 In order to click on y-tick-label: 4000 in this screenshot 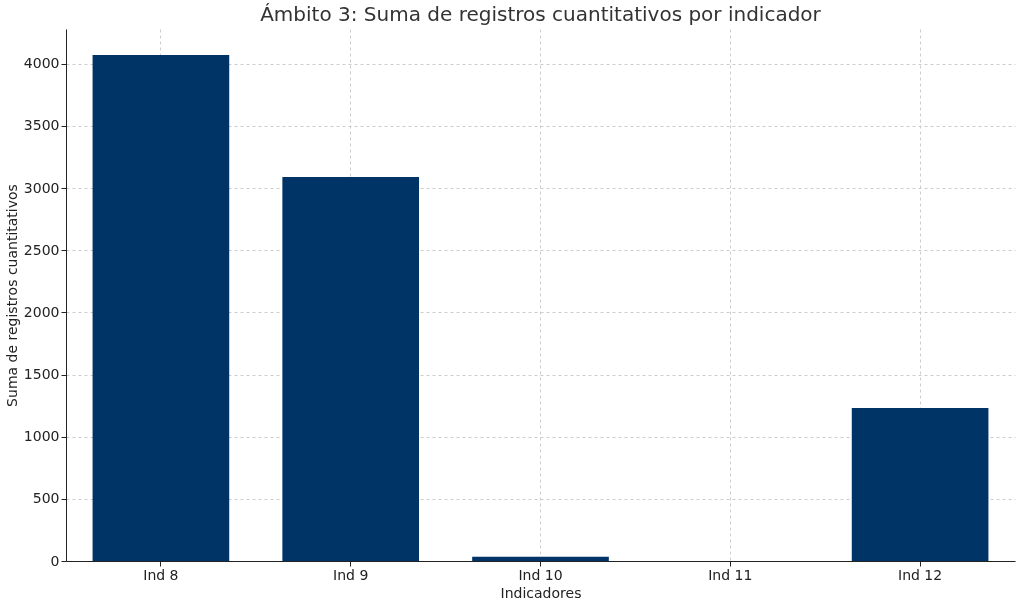, I will do `click(41, 63)`.